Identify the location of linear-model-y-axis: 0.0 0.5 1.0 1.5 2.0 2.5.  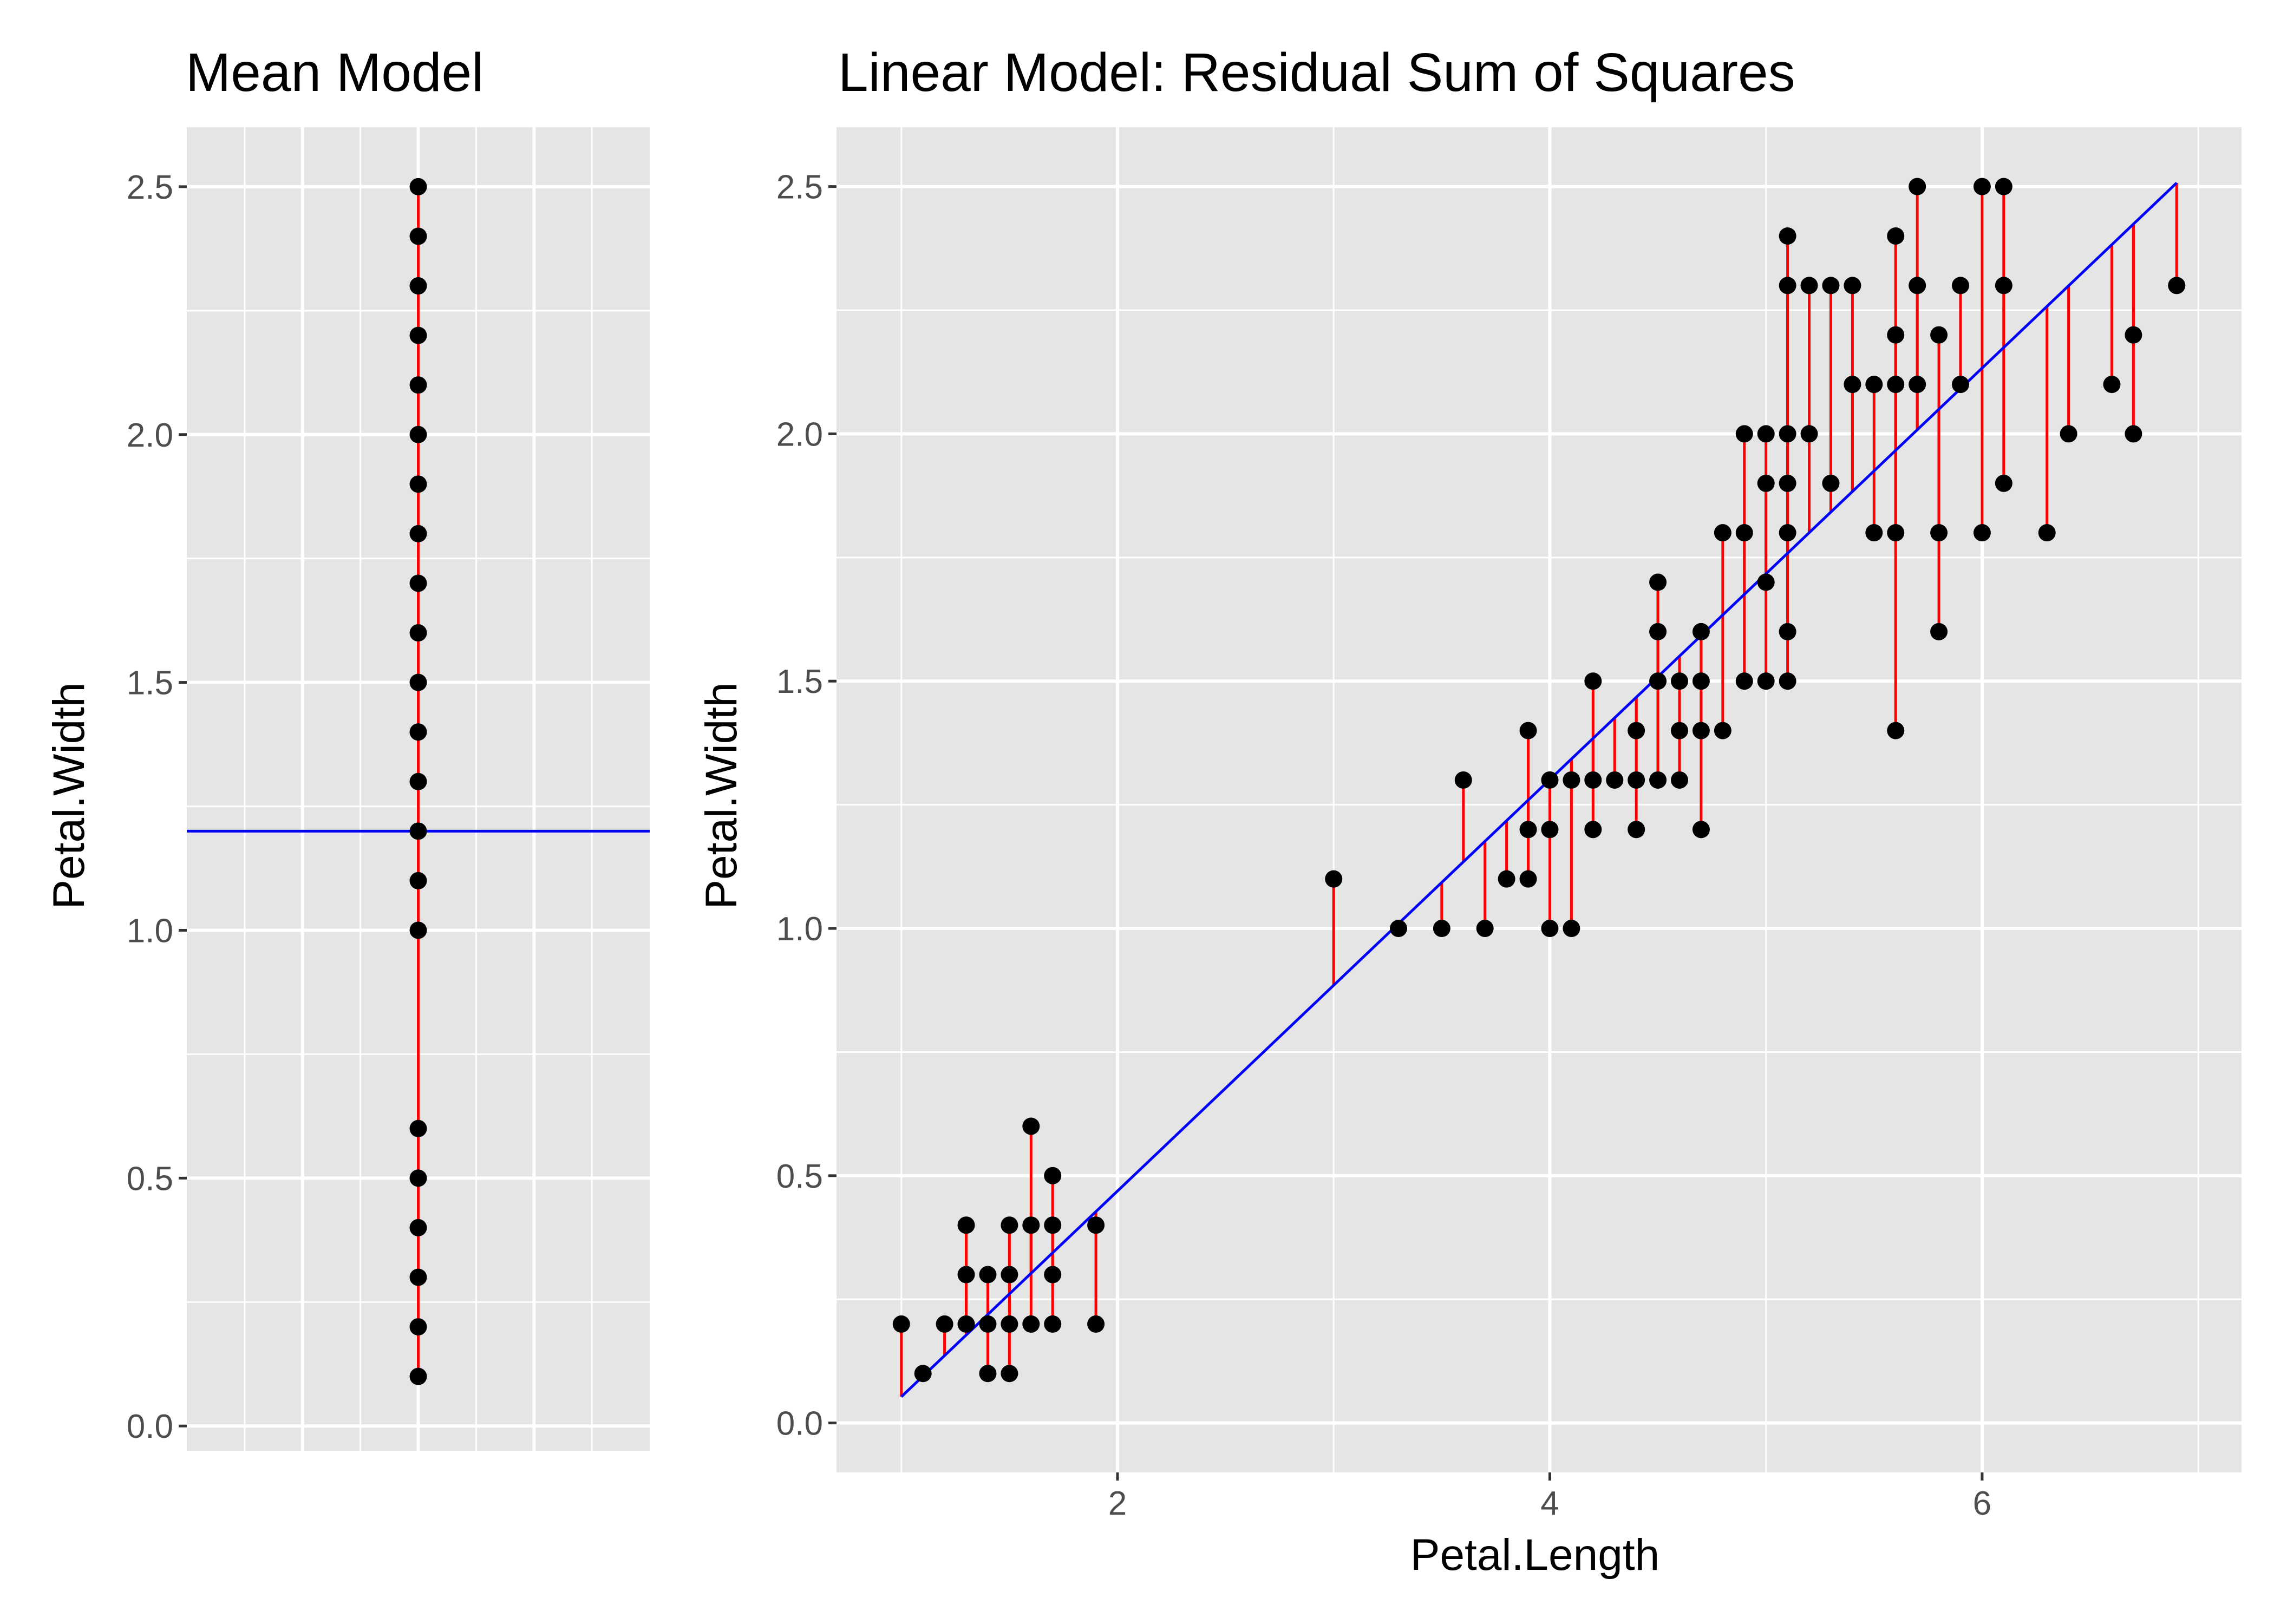
(807, 806).